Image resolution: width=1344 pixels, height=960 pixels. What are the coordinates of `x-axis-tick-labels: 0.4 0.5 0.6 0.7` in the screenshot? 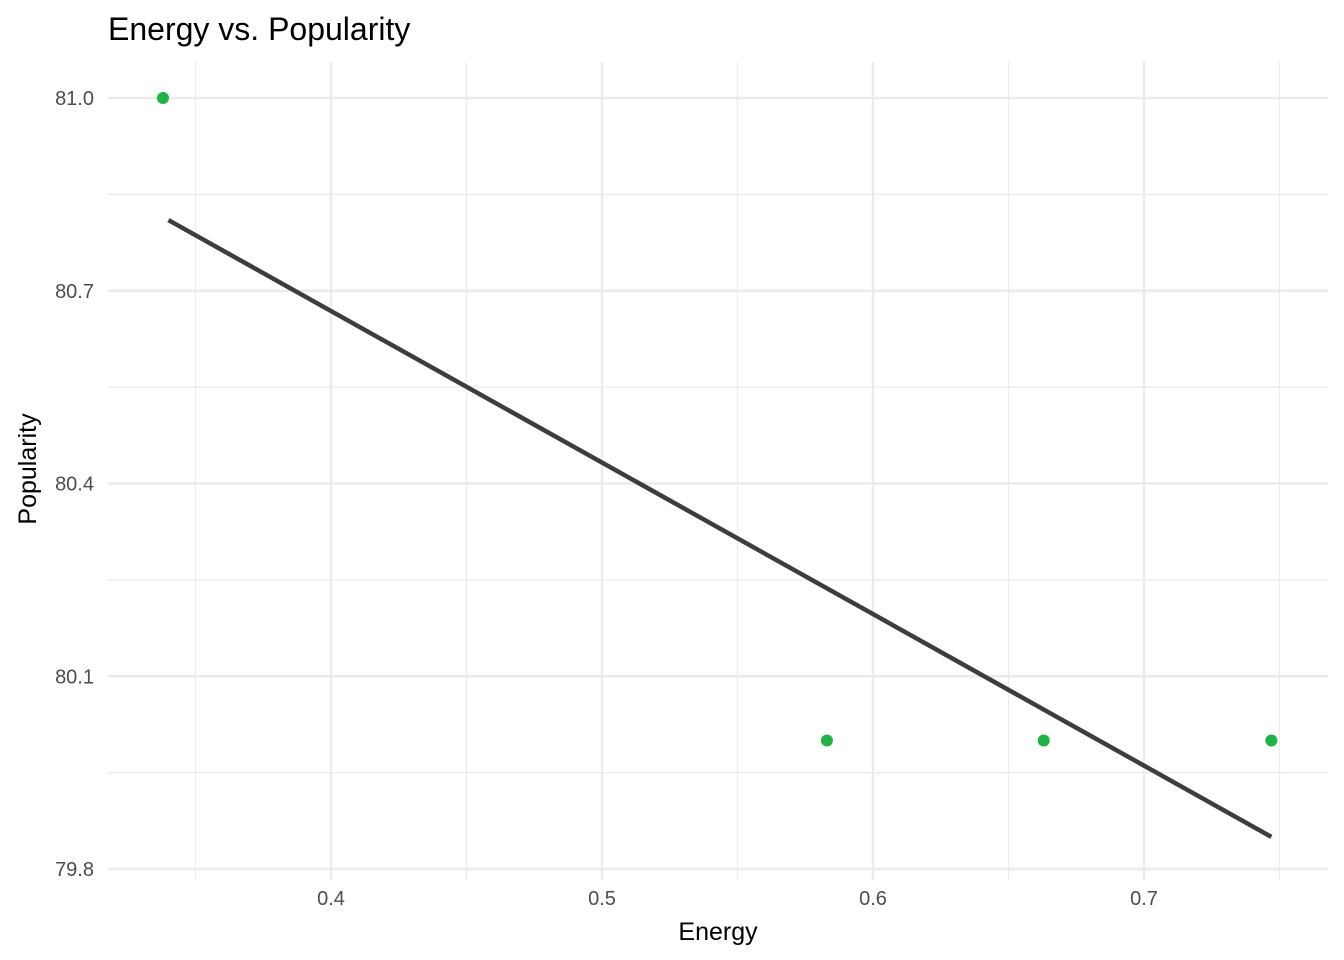 It's located at (737, 899).